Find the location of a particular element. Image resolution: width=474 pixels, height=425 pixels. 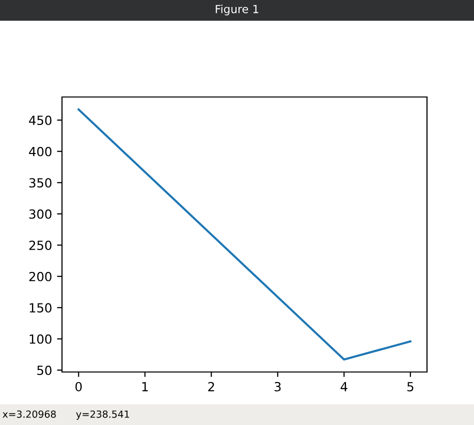

y-tick-label: 150 is located at coordinates (41, 308).